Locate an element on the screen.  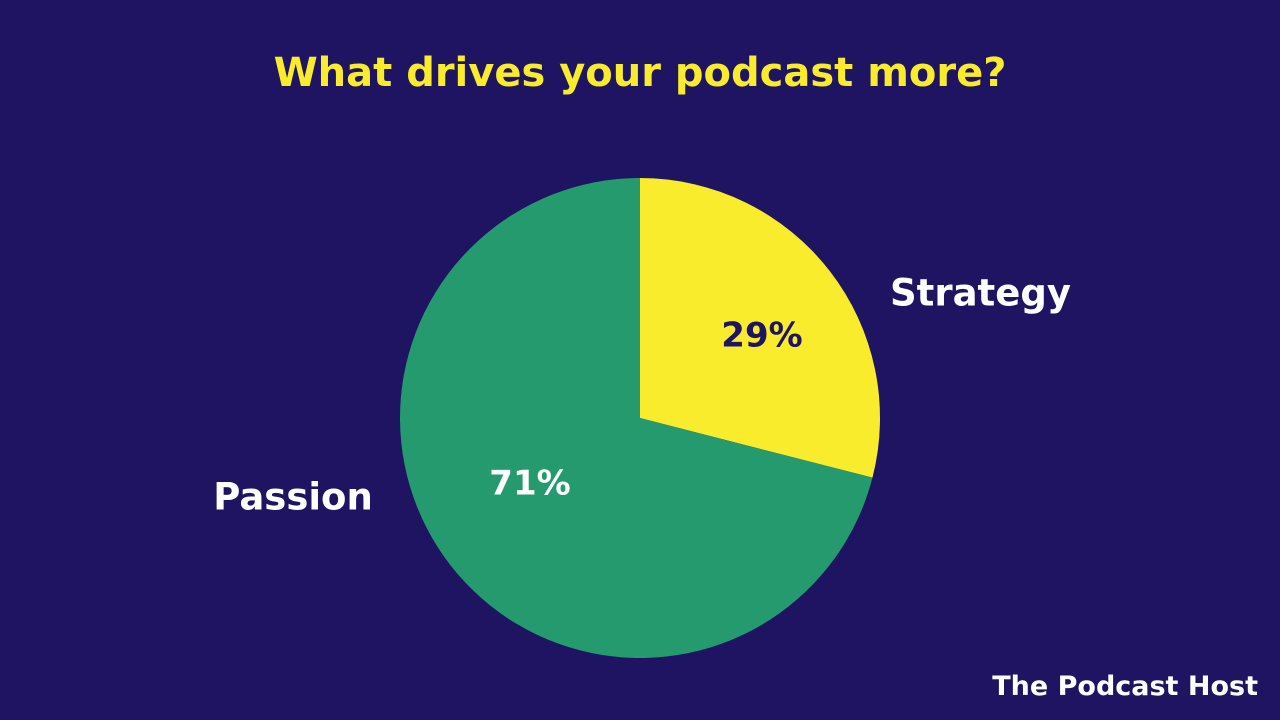
slice-value-label-passion: 71% is located at coordinates (529, 484).